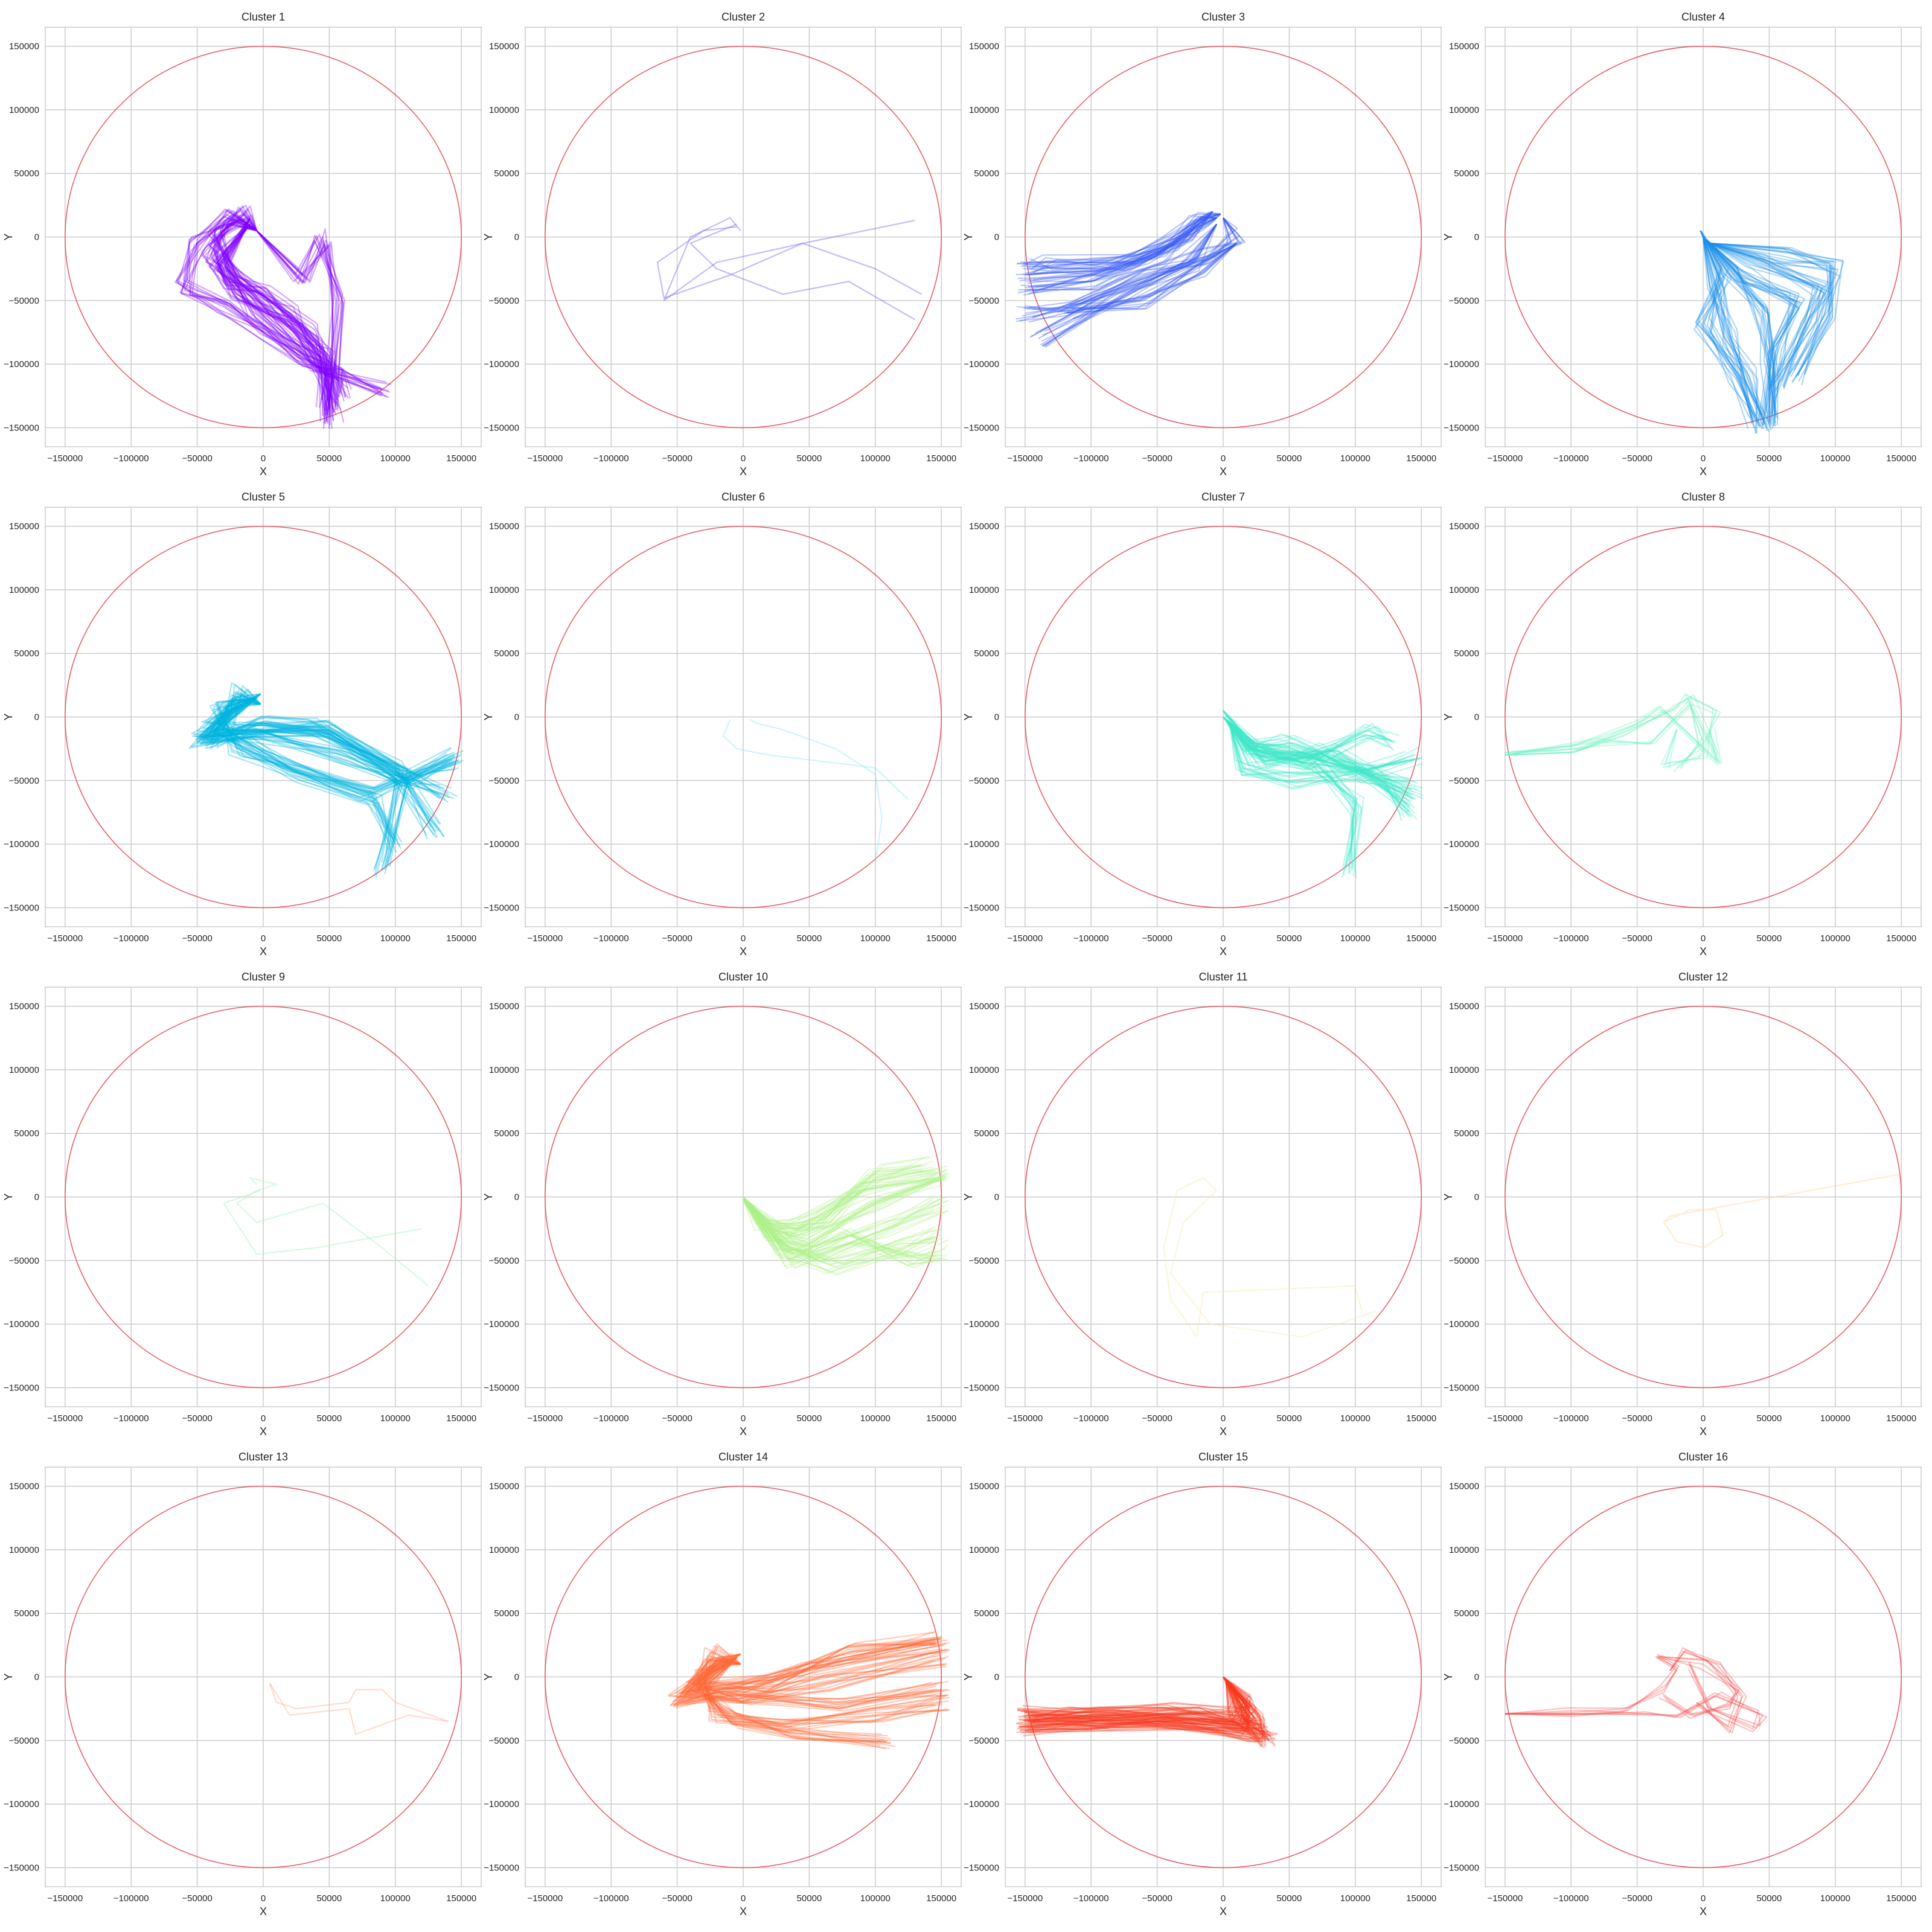  What do you see at coordinates (743, 977) in the screenshot?
I see `subplot-title: Cluster 10` at bounding box center [743, 977].